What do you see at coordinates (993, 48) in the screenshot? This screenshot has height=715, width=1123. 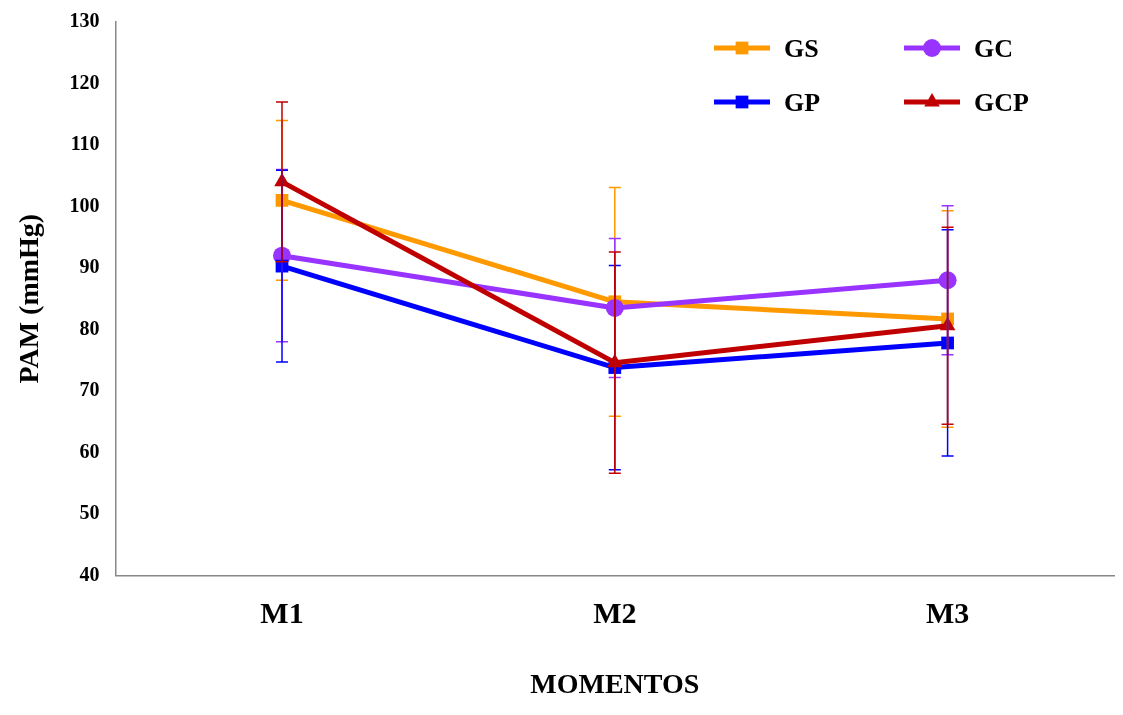 I see `legend-label: GC` at bounding box center [993, 48].